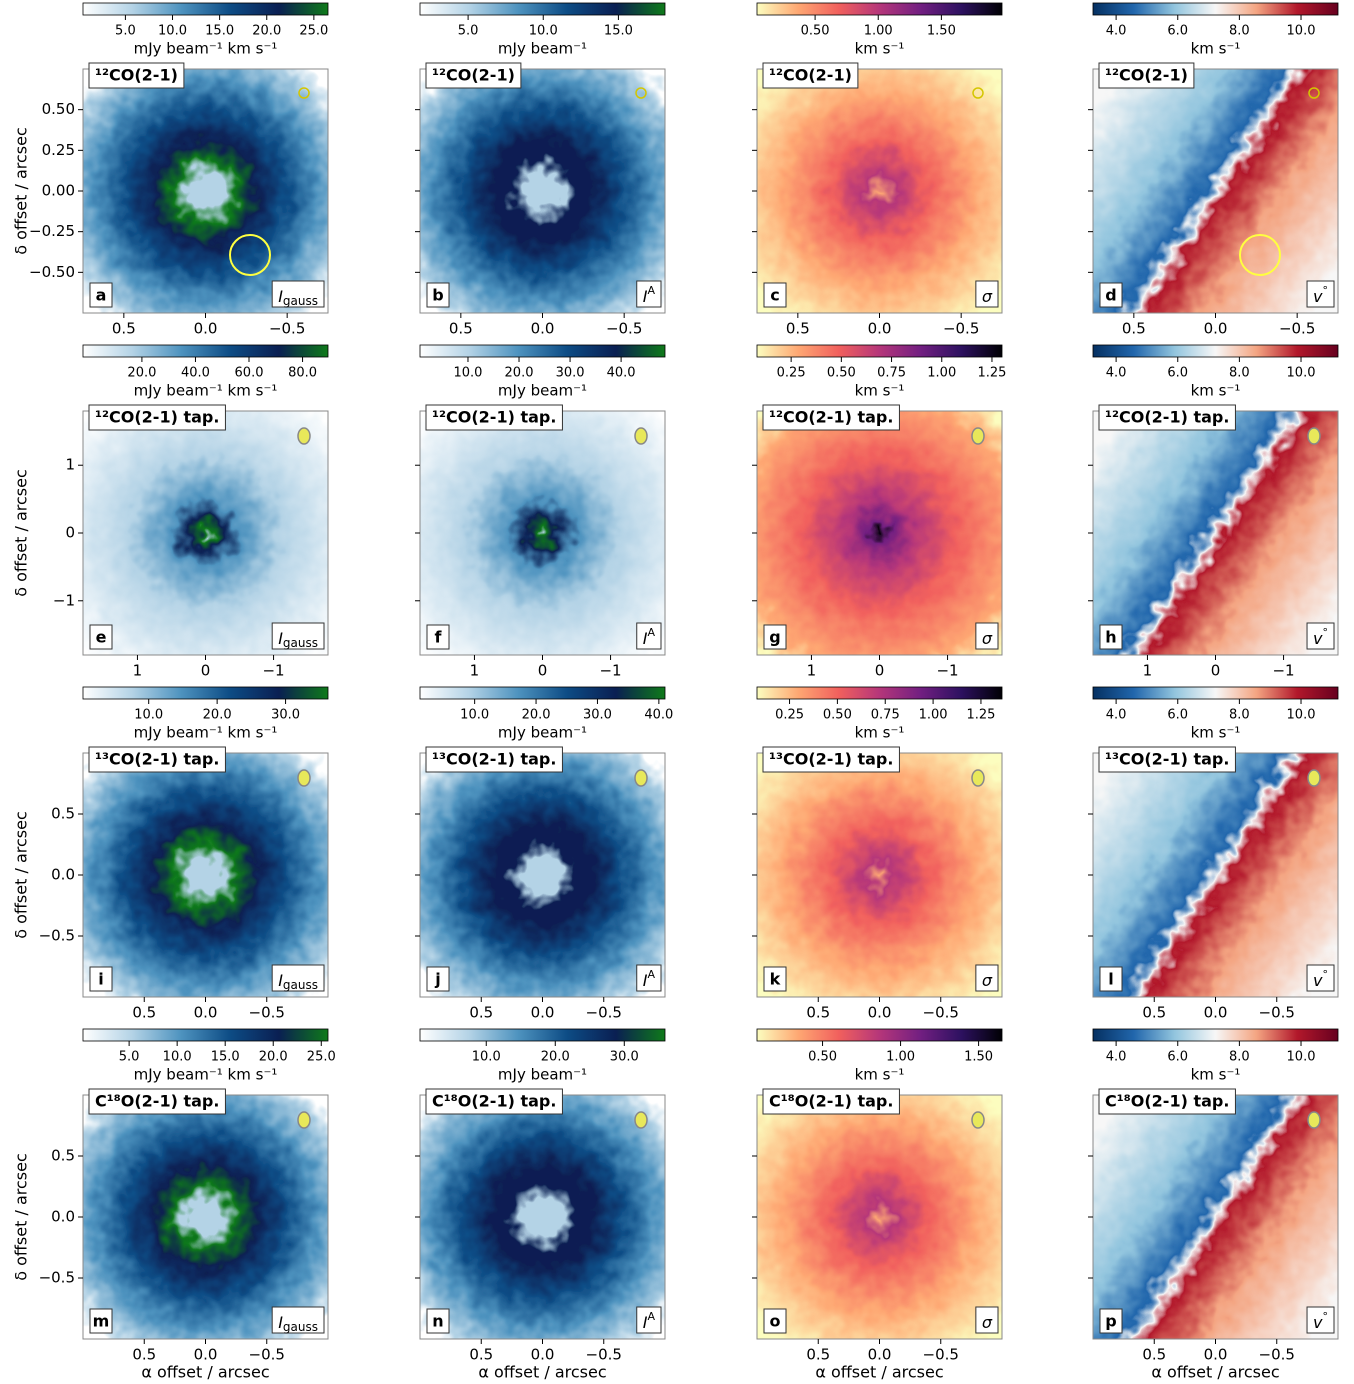  Describe the element at coordinates (300, 1327) in the screenshot. I see `symbol-subscript: gauss` at that location.